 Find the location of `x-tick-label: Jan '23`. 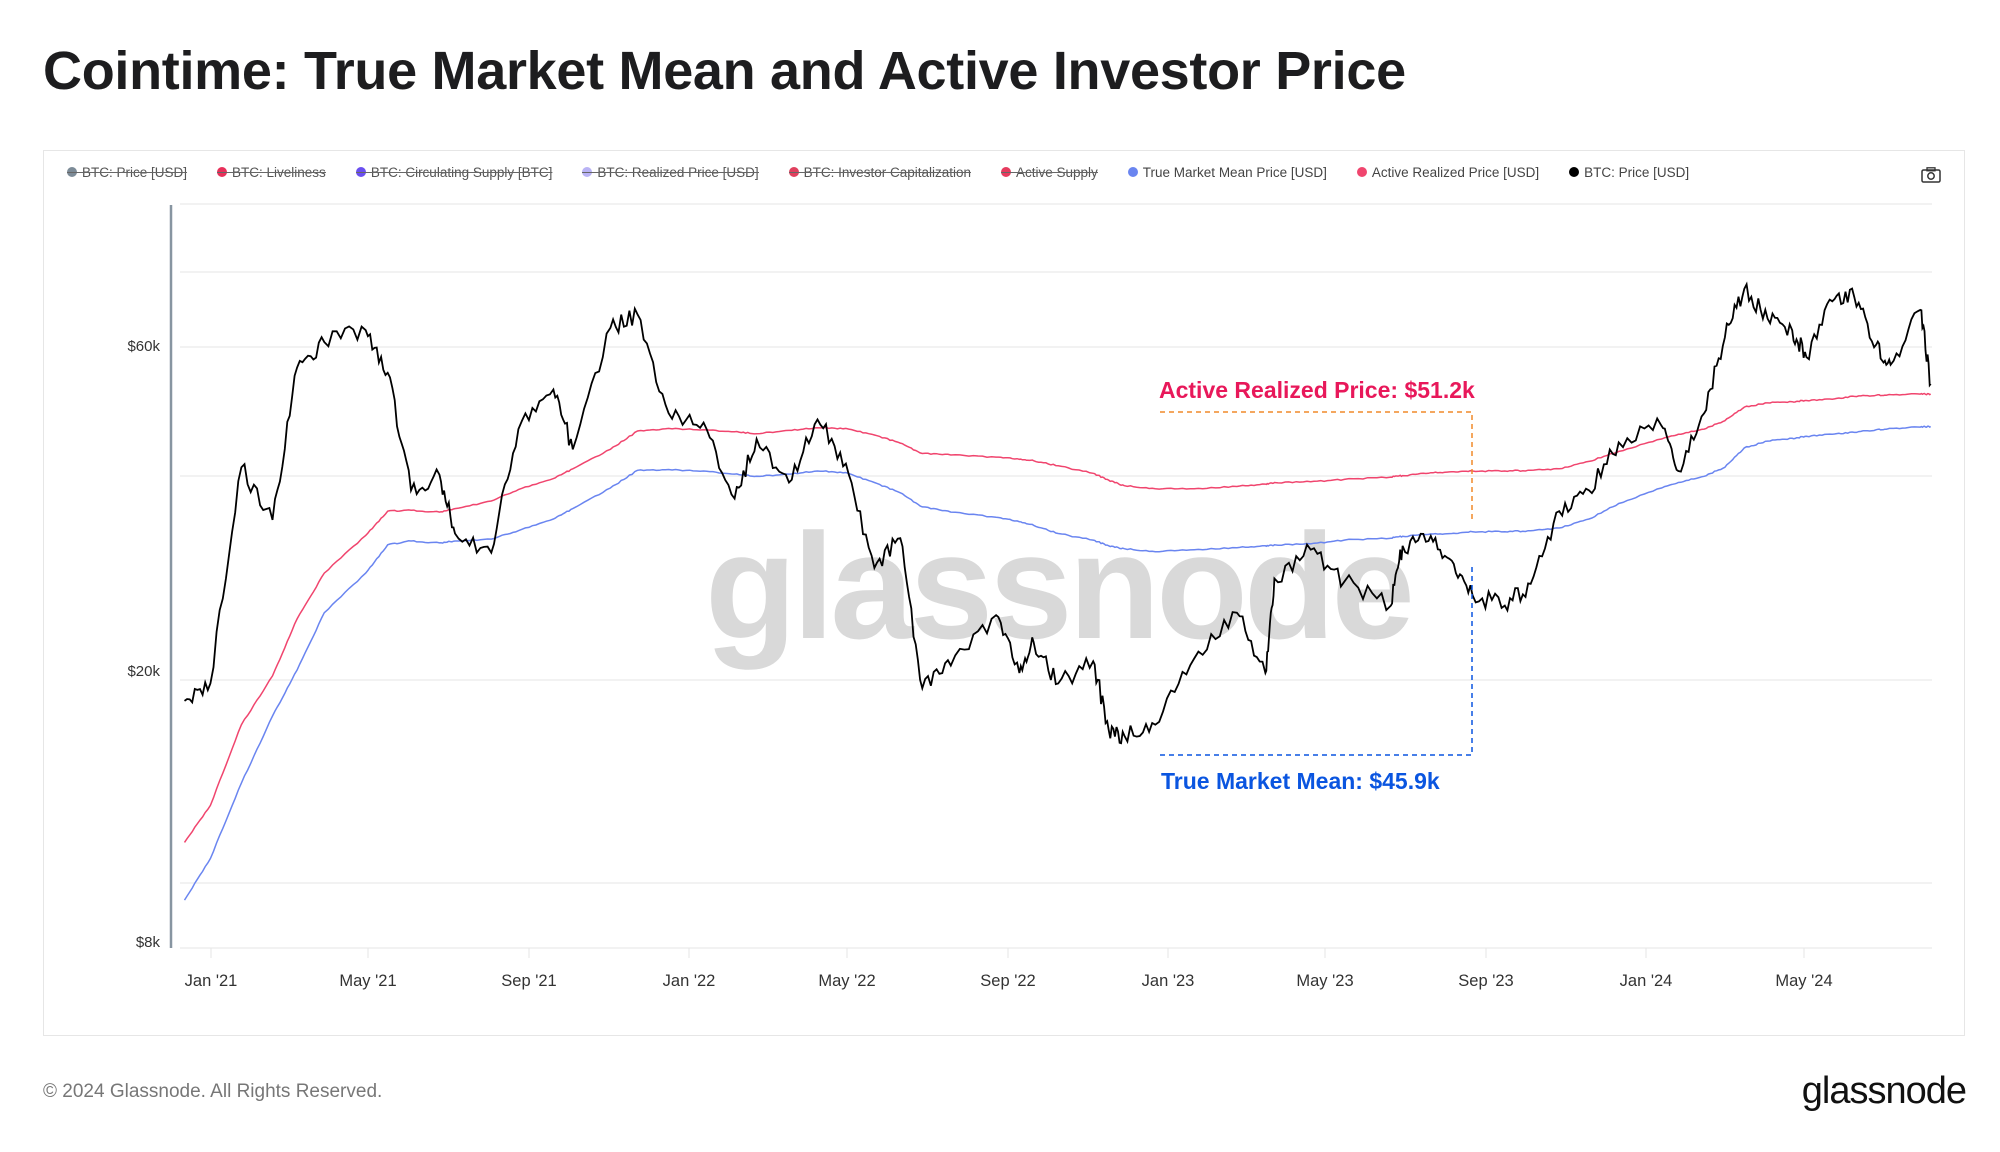

x-tick-label: Jan '23 is located at coordinates (1168, 981).